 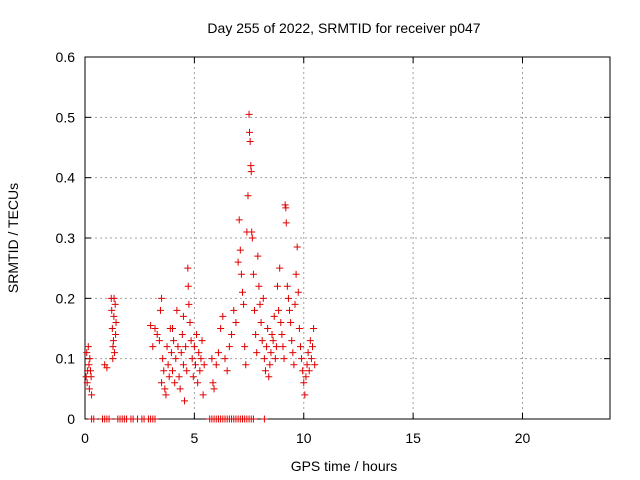 I want to click on y-tick-label: 0.5, so click(x=66, y=117).